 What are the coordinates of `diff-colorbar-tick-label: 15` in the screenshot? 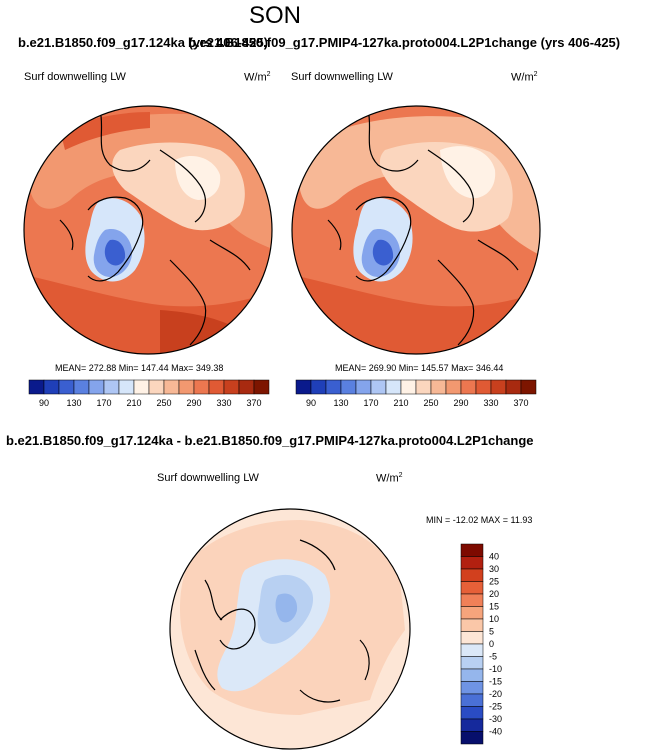 It's located at (494, 607).